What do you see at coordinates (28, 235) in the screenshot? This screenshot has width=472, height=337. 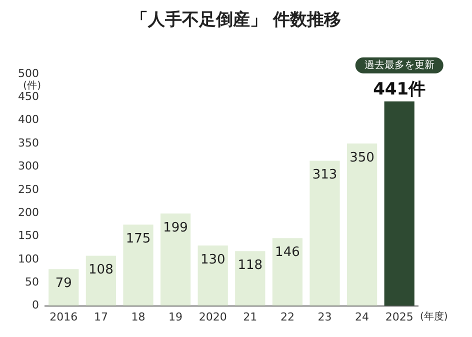 I see `y-tick-label: 150` at bounding box center [28, 235].